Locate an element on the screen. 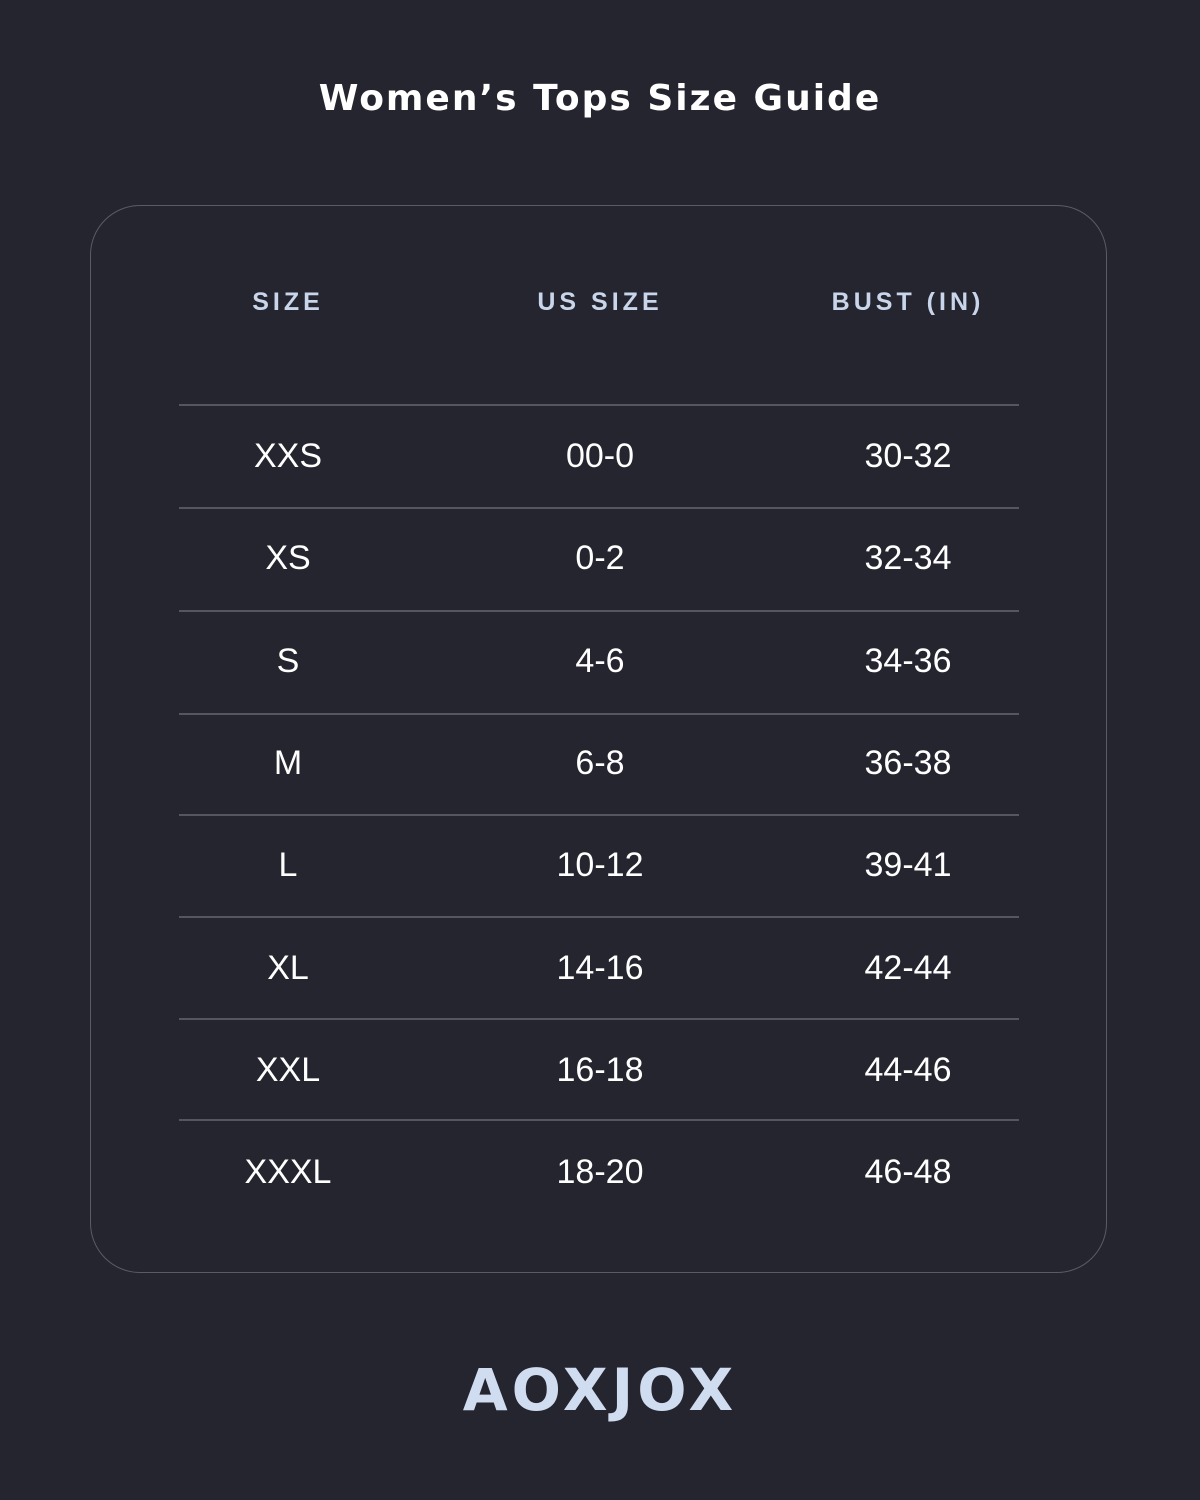  cell-us-size: 10-12 is located at coordinates (600, 865).